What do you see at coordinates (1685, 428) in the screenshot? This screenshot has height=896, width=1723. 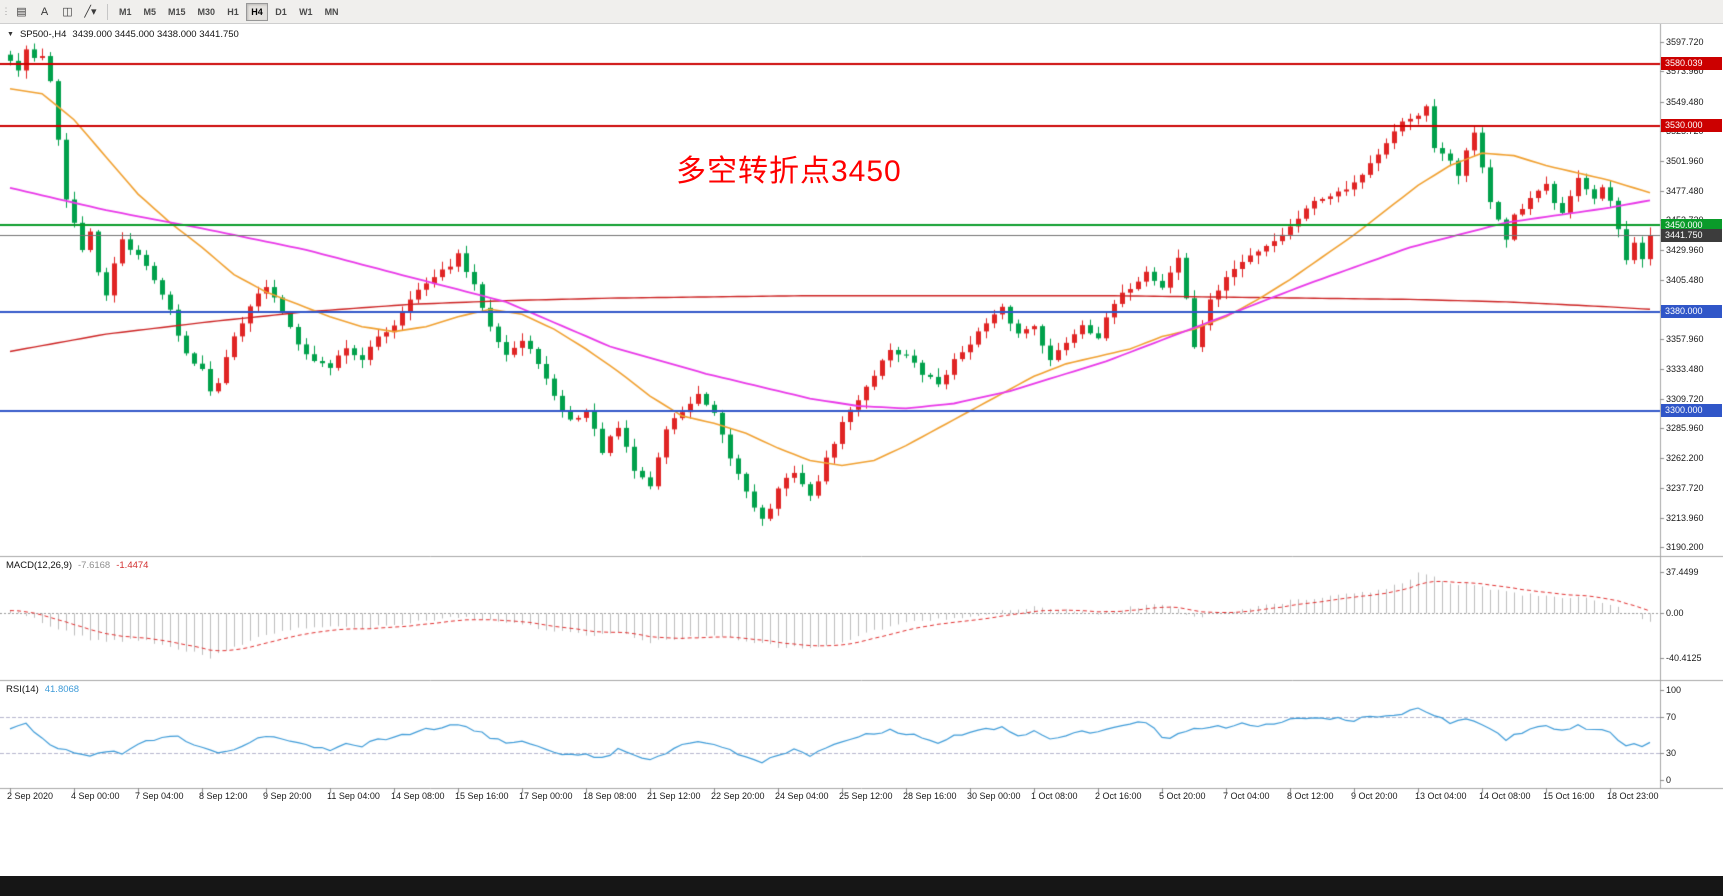 I see `price-axis-label: 3285.960` at bounding box center [1685, 428].